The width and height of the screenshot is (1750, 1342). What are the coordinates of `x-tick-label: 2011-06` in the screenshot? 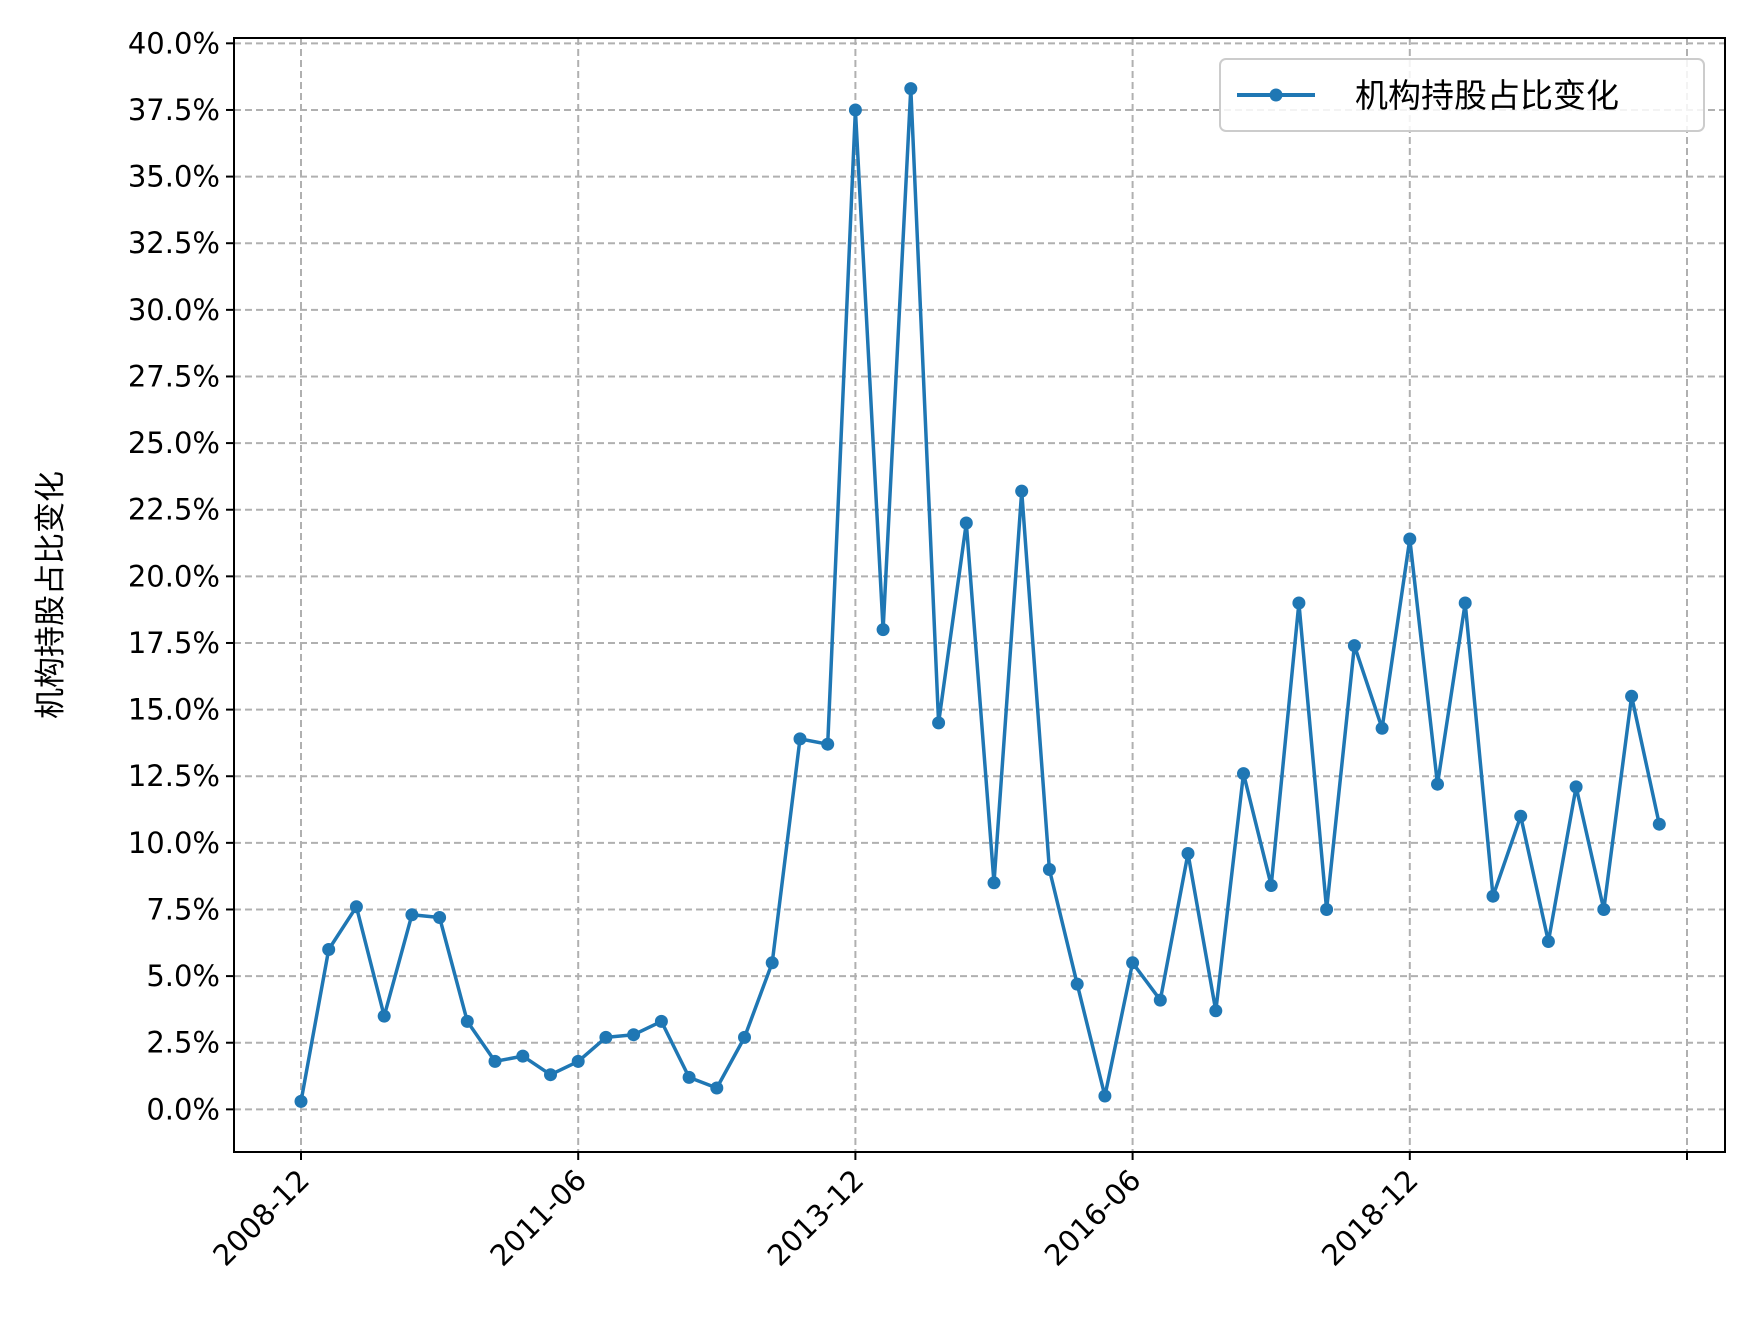 It's located at (538, 1218).